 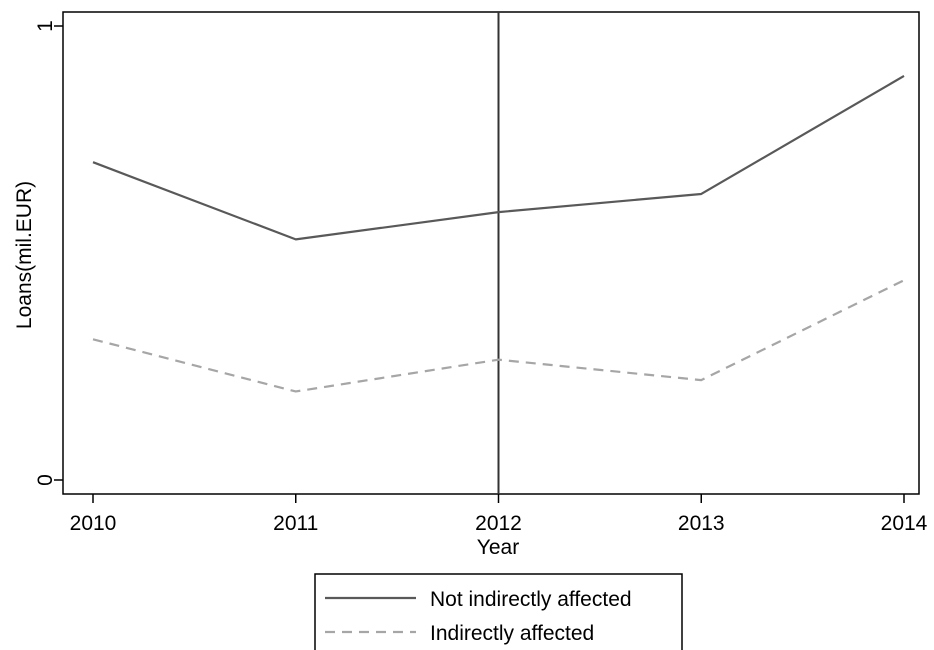 I want to click on x-axis-title: Year, so click(x=498, y=547).